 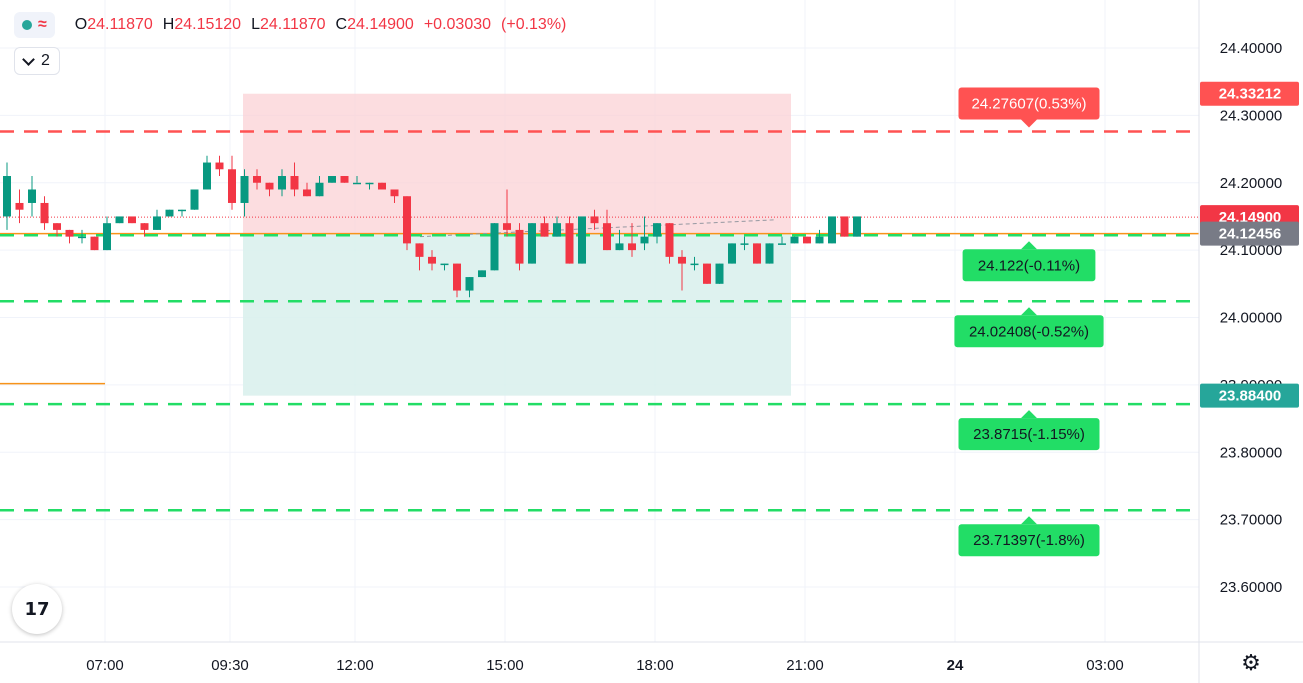 I want to click on time-tick-label: 18:00, so click(x=655, y=665).